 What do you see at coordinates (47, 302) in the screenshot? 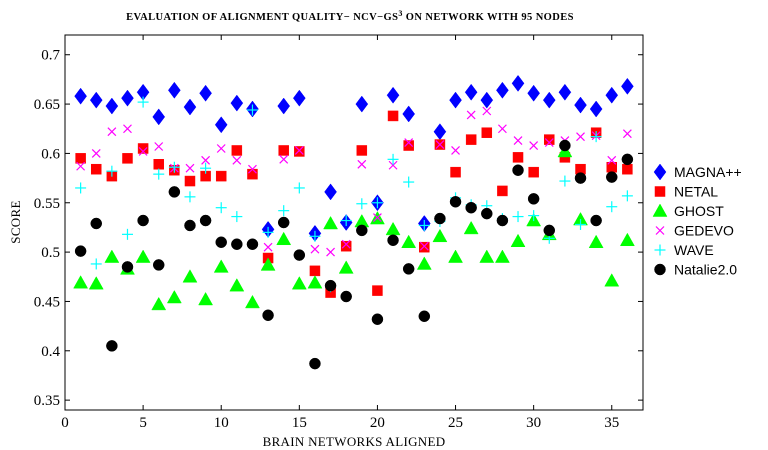
I see `y-tick-label: 0.45` at bounding box center [47, 302].